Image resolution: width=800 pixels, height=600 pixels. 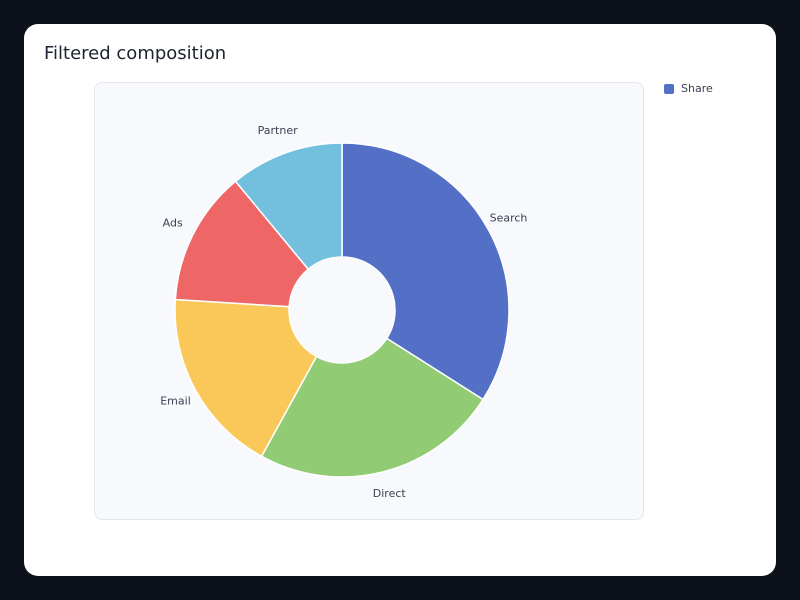 I want to click on pie-slice-direct, so click(x=372, y=407).